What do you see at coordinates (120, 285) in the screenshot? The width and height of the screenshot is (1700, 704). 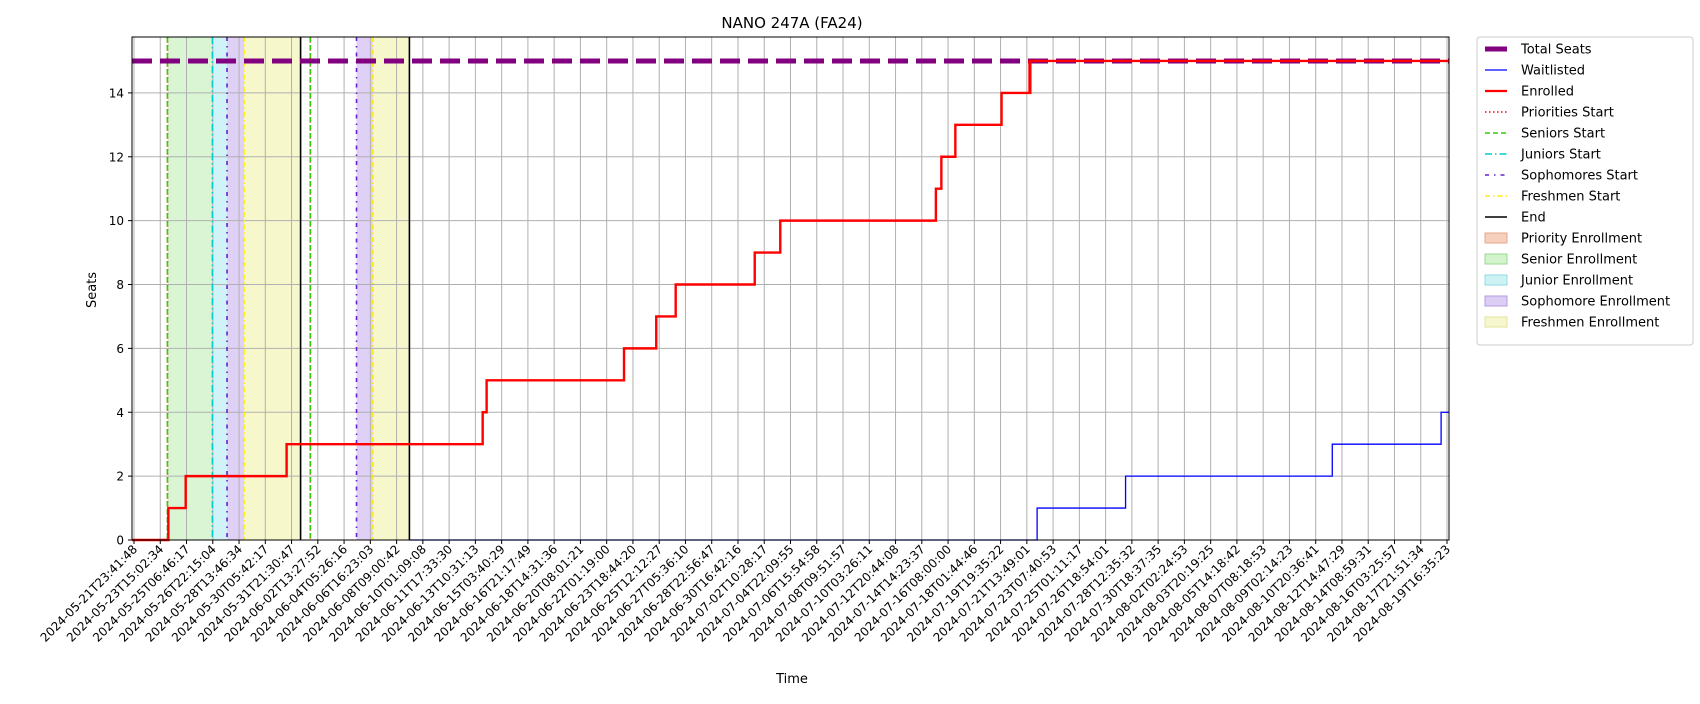 I see `y-tick-label: 8` at bounding box center [120, 285].